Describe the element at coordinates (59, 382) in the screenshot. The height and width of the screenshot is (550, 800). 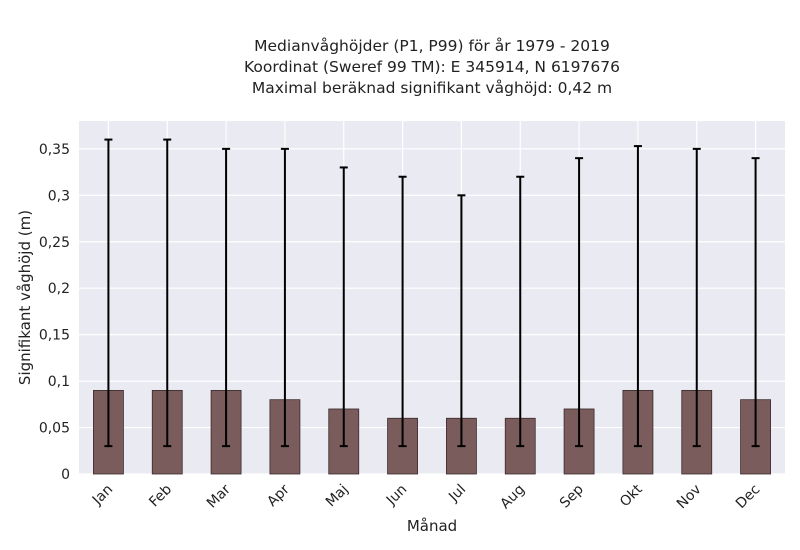
I see `y-tick-label: 0,1` at that location.